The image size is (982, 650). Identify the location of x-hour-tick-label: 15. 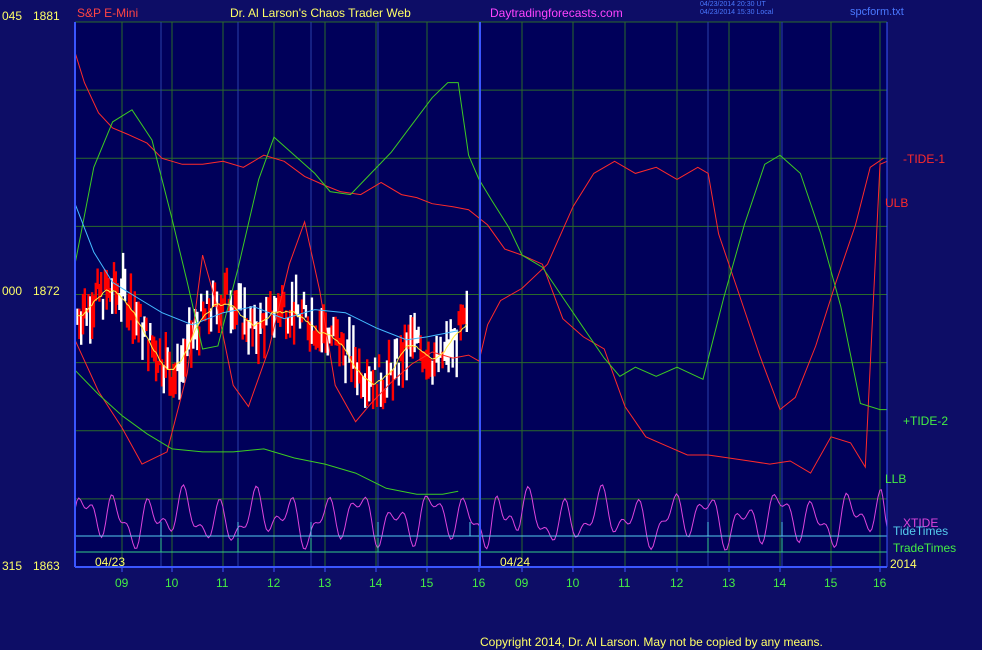
(427, 583).